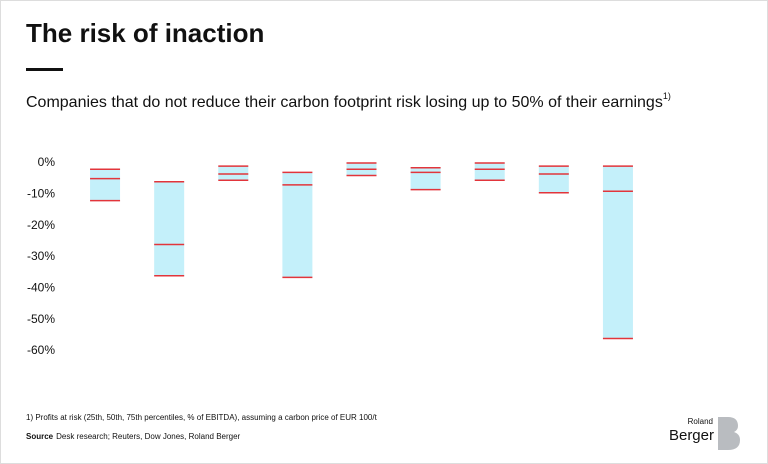  Describe the element at coordinates (41, 319) in the screenshot. I see `y-tick-label: -50%` at that location.